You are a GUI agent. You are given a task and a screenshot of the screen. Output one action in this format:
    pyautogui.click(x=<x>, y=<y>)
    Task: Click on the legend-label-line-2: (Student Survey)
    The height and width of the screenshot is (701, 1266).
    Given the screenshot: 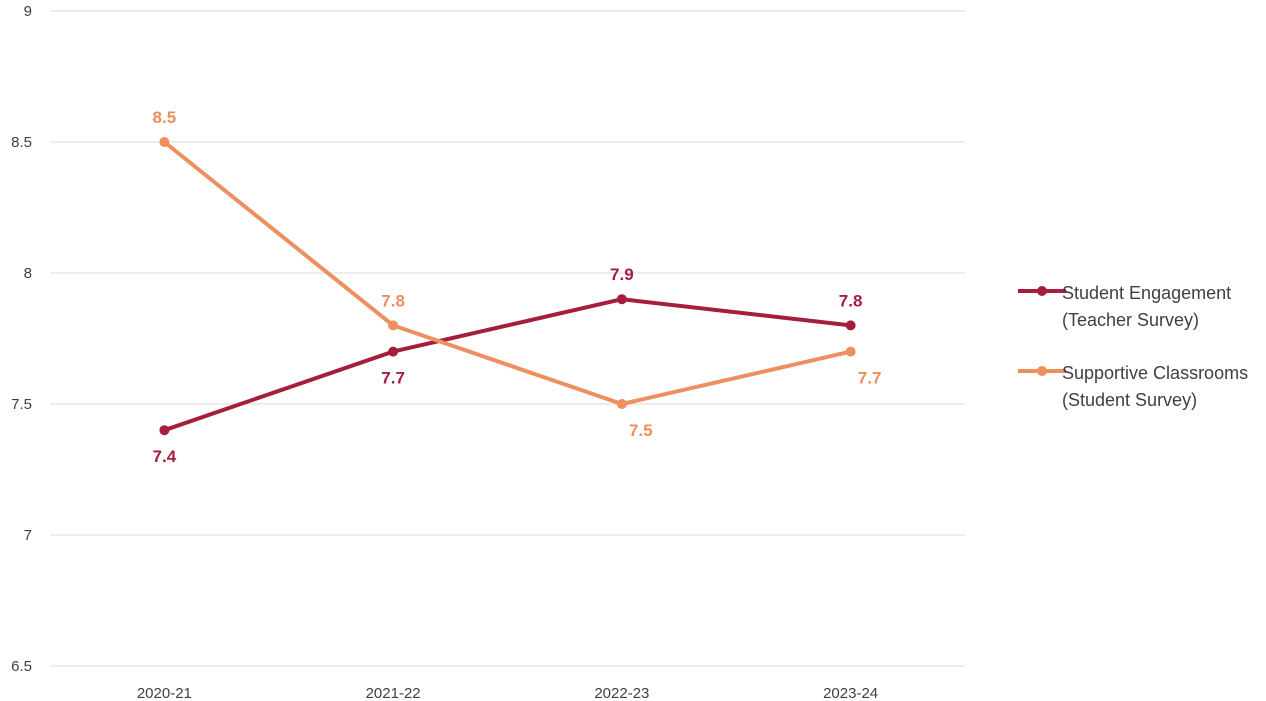 What is the action you would take?
    pyautogui.click(x=1130, y=400)
    